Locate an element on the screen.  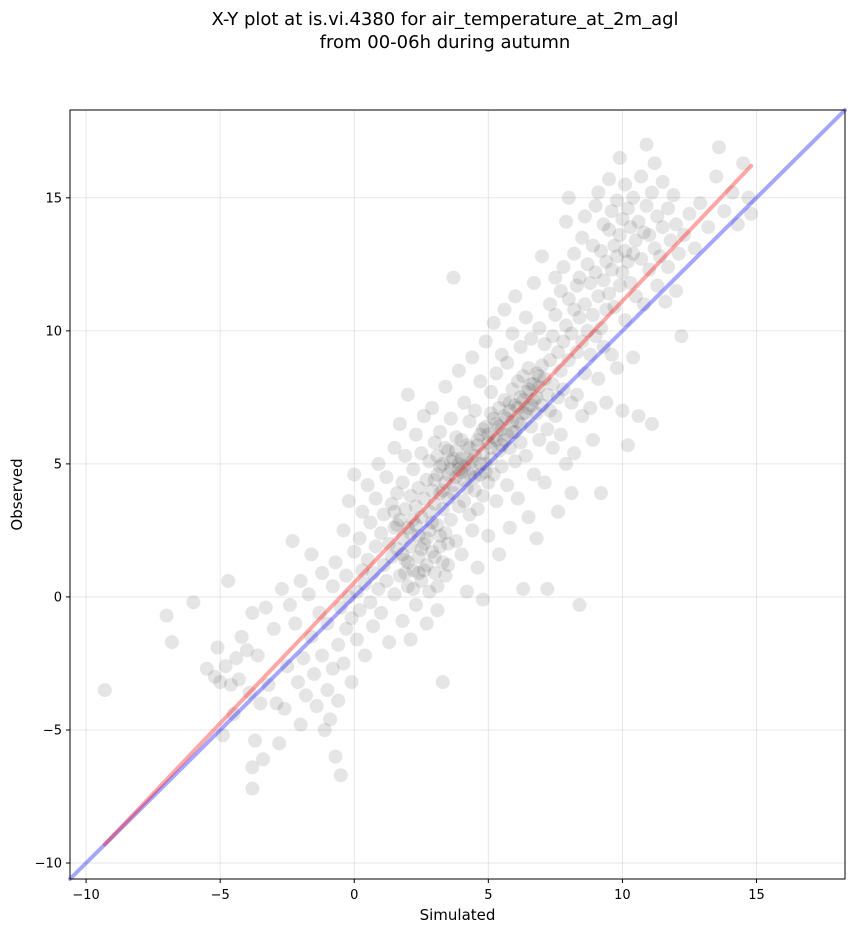
x-tick-label-0: −10 is located at coordinates (85, 895).